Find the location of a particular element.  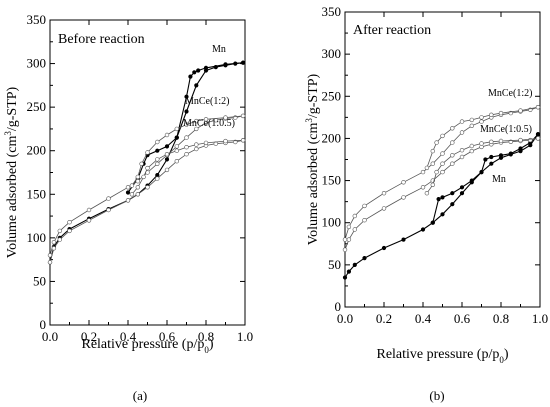

x-tick-label: 0.2 is located at coordinates (89, 336).